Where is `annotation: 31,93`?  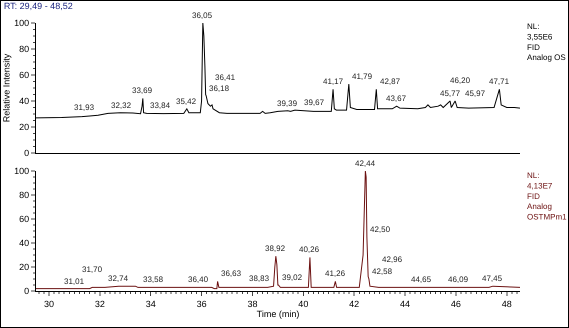
annotation: 31,93 is located at coordinates (84, 107).